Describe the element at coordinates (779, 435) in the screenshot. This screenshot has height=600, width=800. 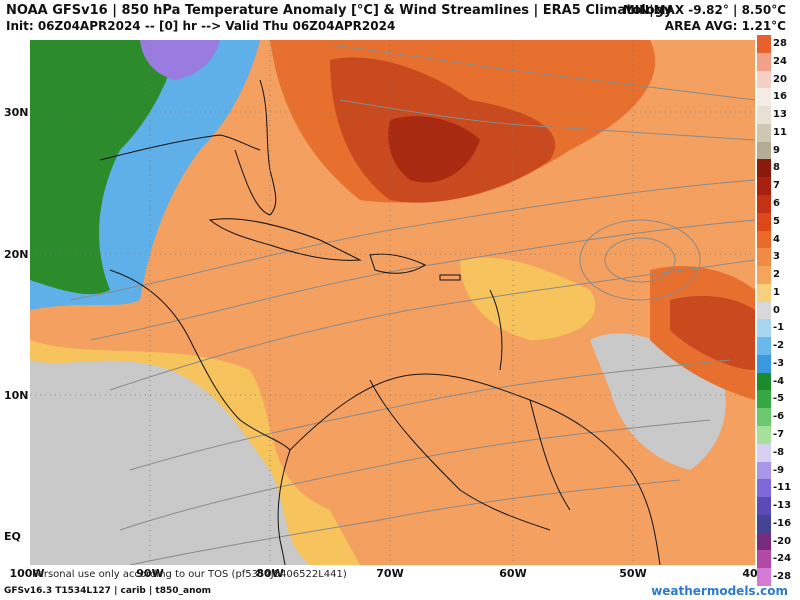
I see `colorbar-label: -7` at that location.